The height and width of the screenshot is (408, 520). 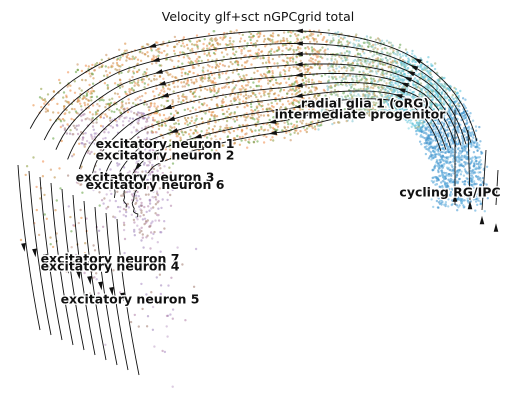 What do you see at coordinates (365, 103) in the screenshot?
I see `cluster-label: radial glia 1 (oRG)` at bounding box center [365, 103].